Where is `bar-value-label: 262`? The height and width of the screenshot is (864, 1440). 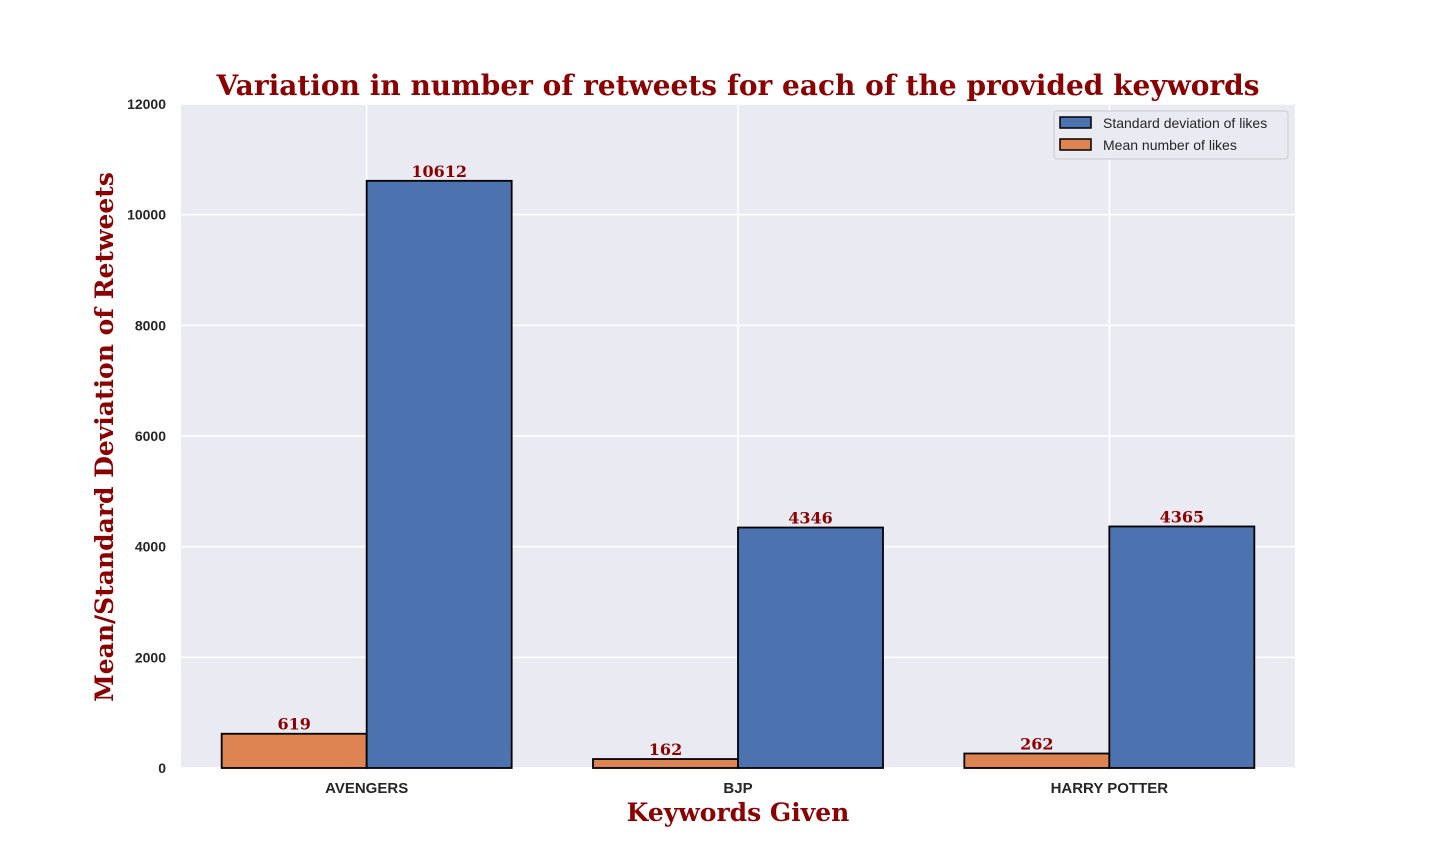 bar-value-label: 262 is located at coordinates (1036, 744).